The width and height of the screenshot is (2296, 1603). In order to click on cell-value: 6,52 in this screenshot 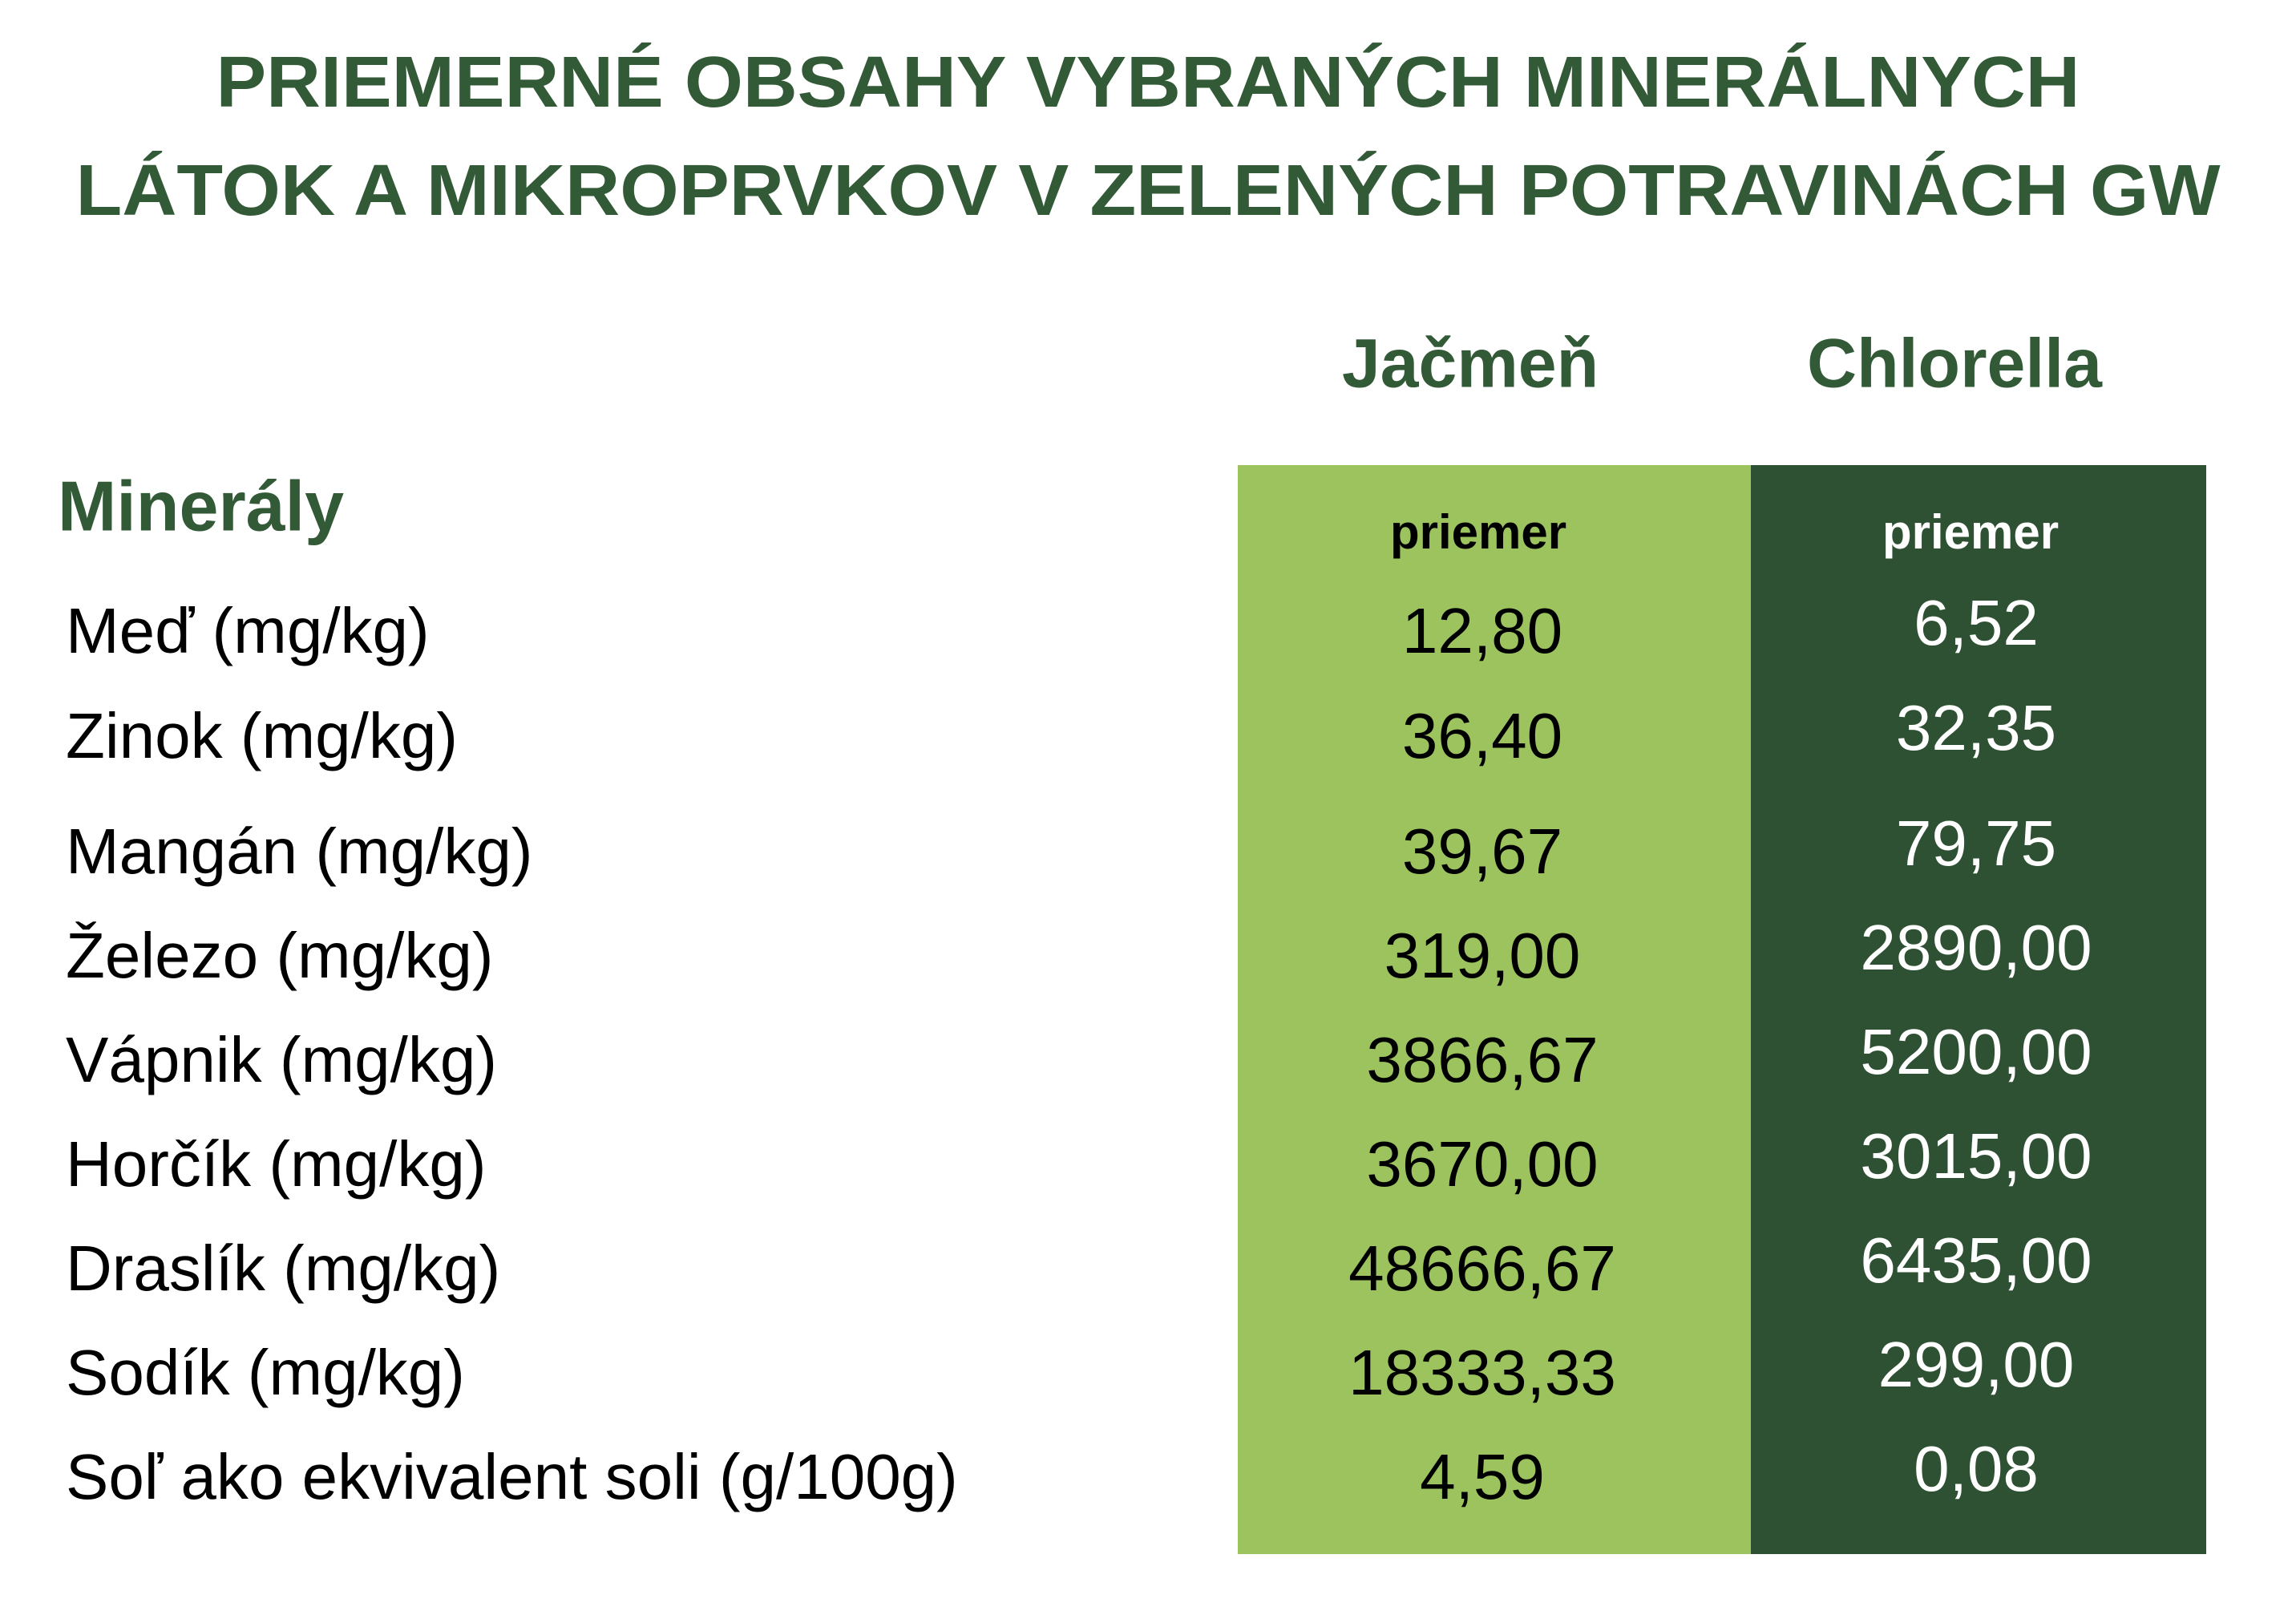, I will do `click(1976, 622)`.